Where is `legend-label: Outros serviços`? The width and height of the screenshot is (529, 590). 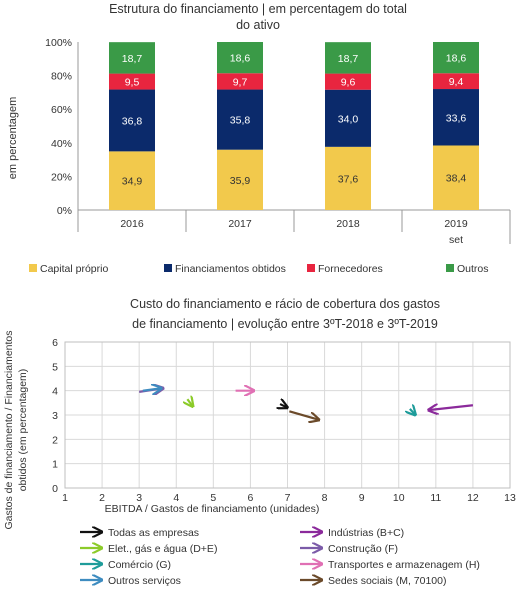
legend-label: Outros serviços is located at coordinates (144, 581).